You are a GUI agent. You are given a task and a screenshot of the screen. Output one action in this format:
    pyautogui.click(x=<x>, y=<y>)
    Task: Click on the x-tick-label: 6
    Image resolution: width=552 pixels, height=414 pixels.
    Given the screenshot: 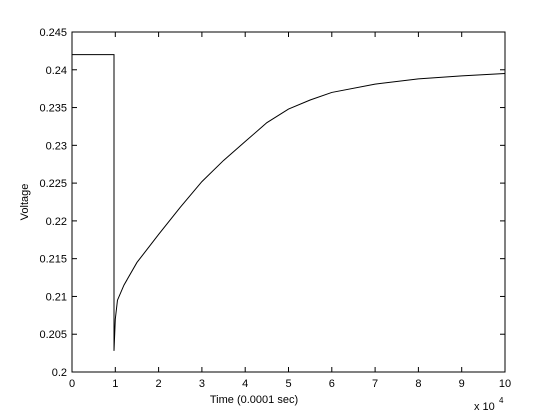 What is the action you would take?
    pyautogui.click(x=332, y=384)
    